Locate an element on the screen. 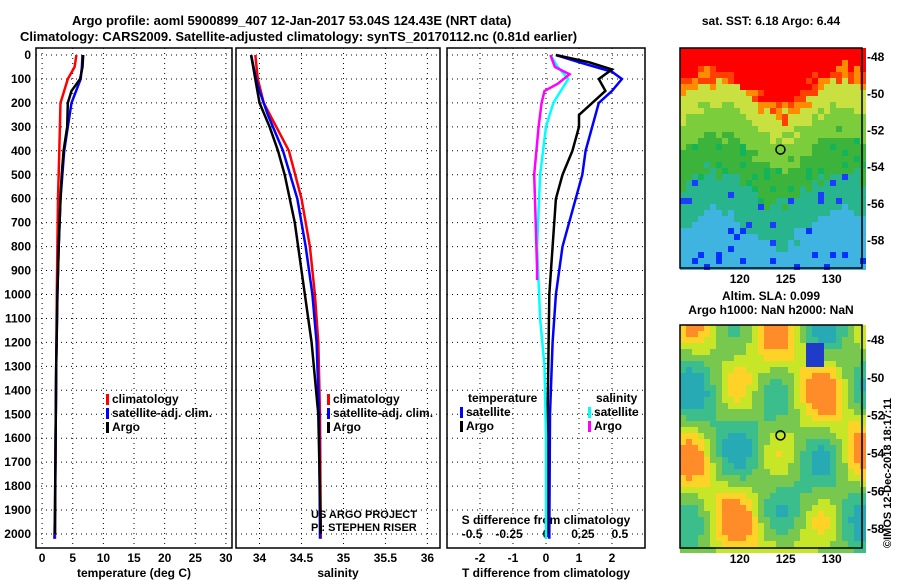 The image size is (900, 580). map-y-tick-label: -54 is located at coordinates (876, 167).